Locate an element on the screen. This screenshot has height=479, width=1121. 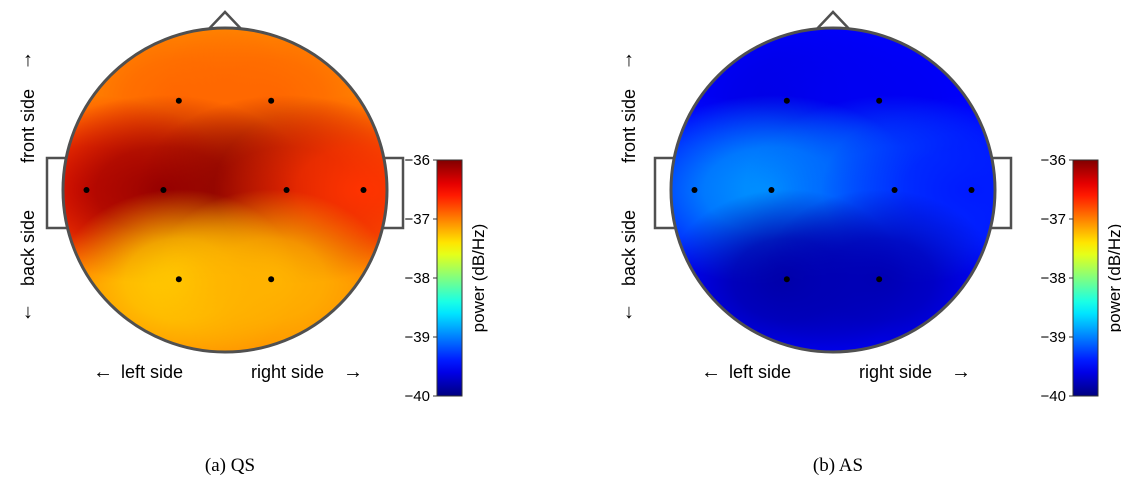
panel-caption: (a) QS is located at coordinates (230, 465).